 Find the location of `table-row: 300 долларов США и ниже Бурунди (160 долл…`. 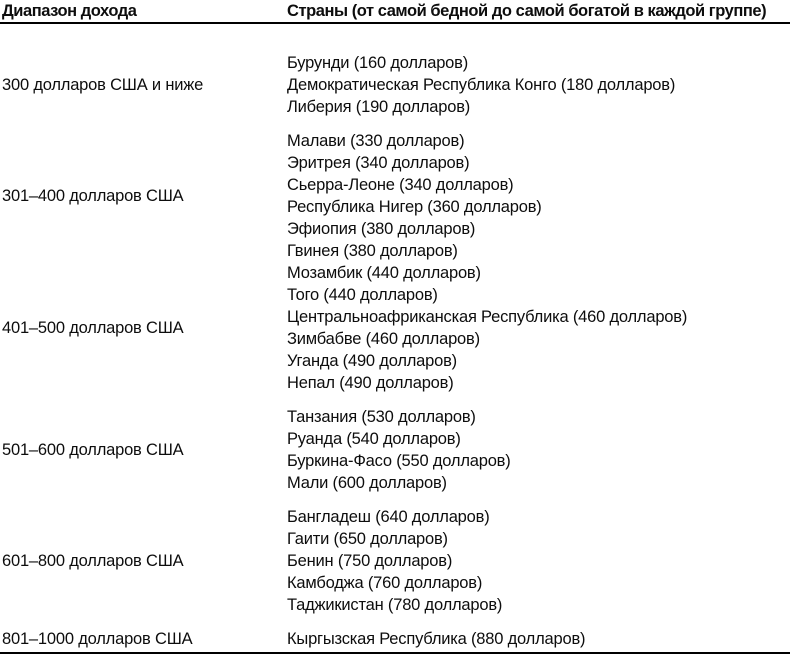

table-row: 300 долларов США и ниже Бурунди (160 долл… is located at coordinates (395, 85).